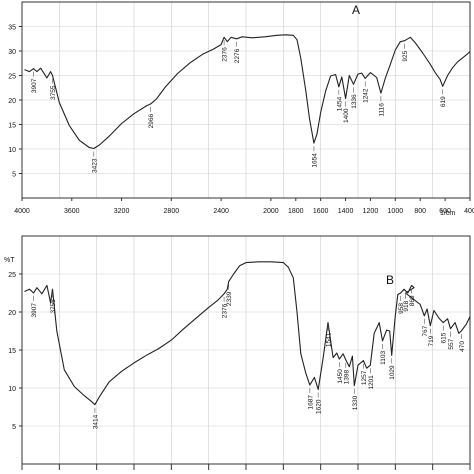  Describe the element at coordinates (340, 376) in the screenshot. I see `peak-label: 1450` at that location.